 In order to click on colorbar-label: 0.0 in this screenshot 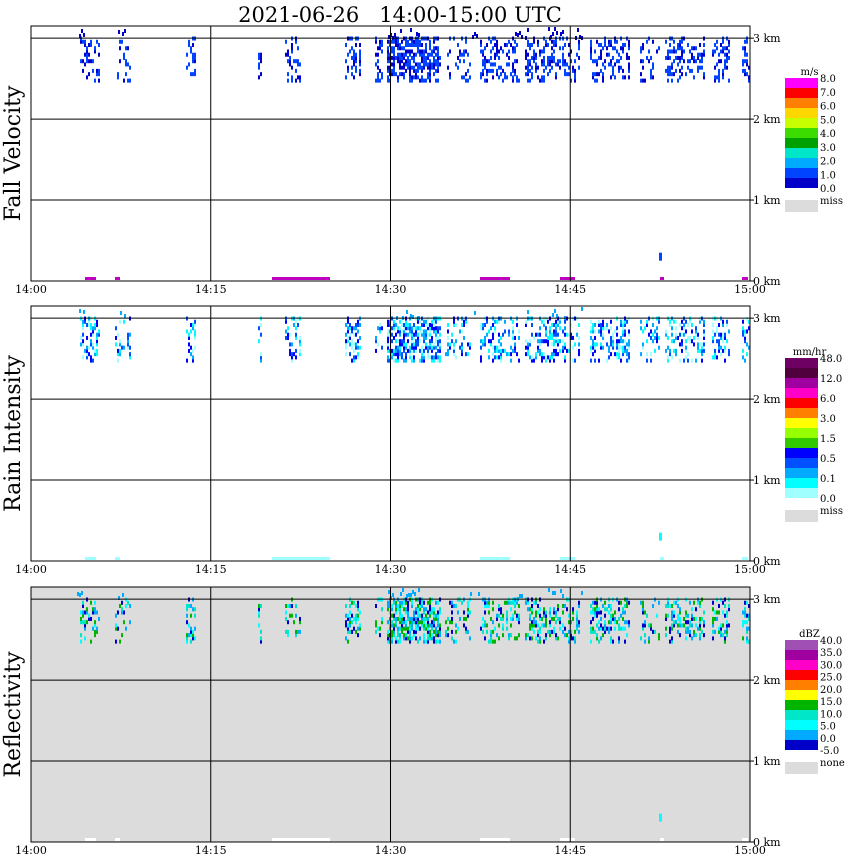, I will do `click(828, 499)`.